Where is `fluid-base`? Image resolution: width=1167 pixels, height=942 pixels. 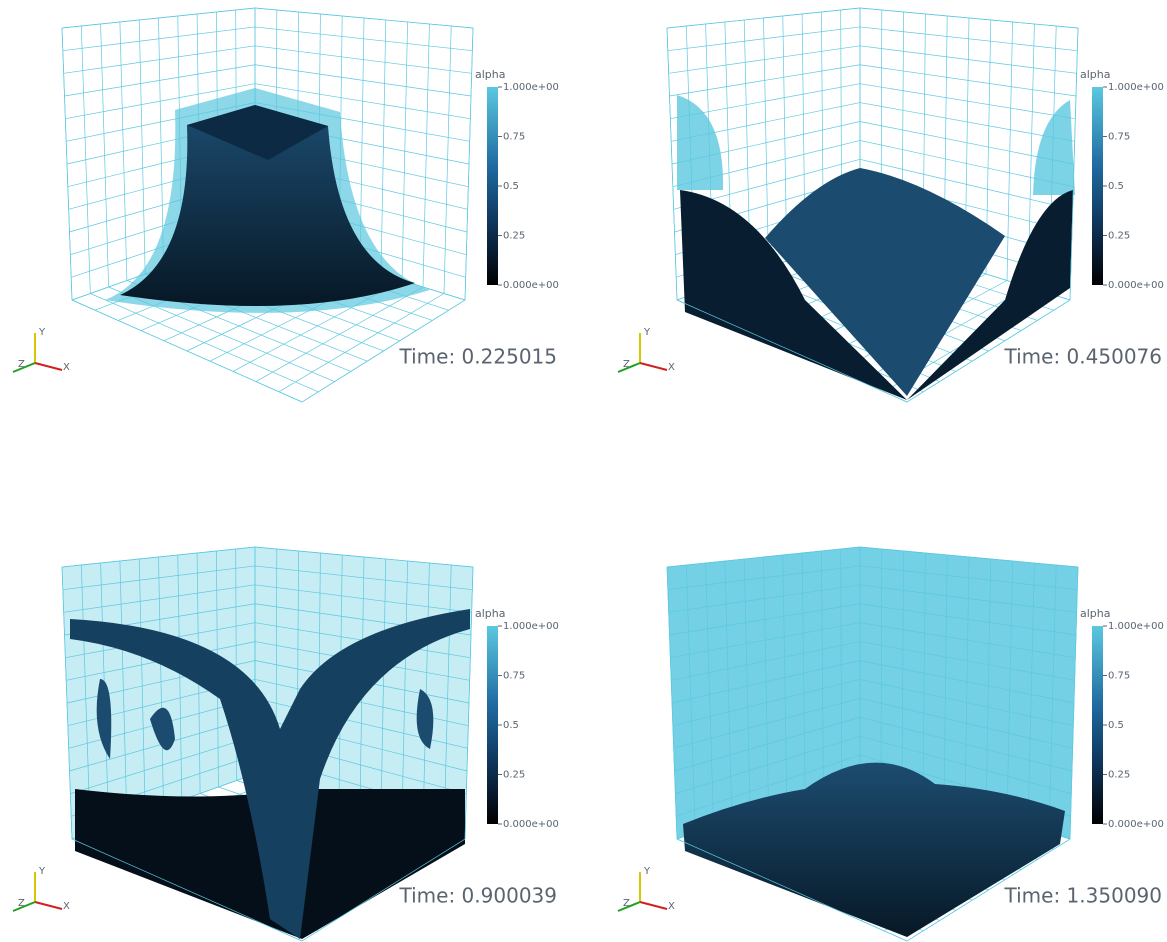 fluid-base is located at coordinates (876, 295).